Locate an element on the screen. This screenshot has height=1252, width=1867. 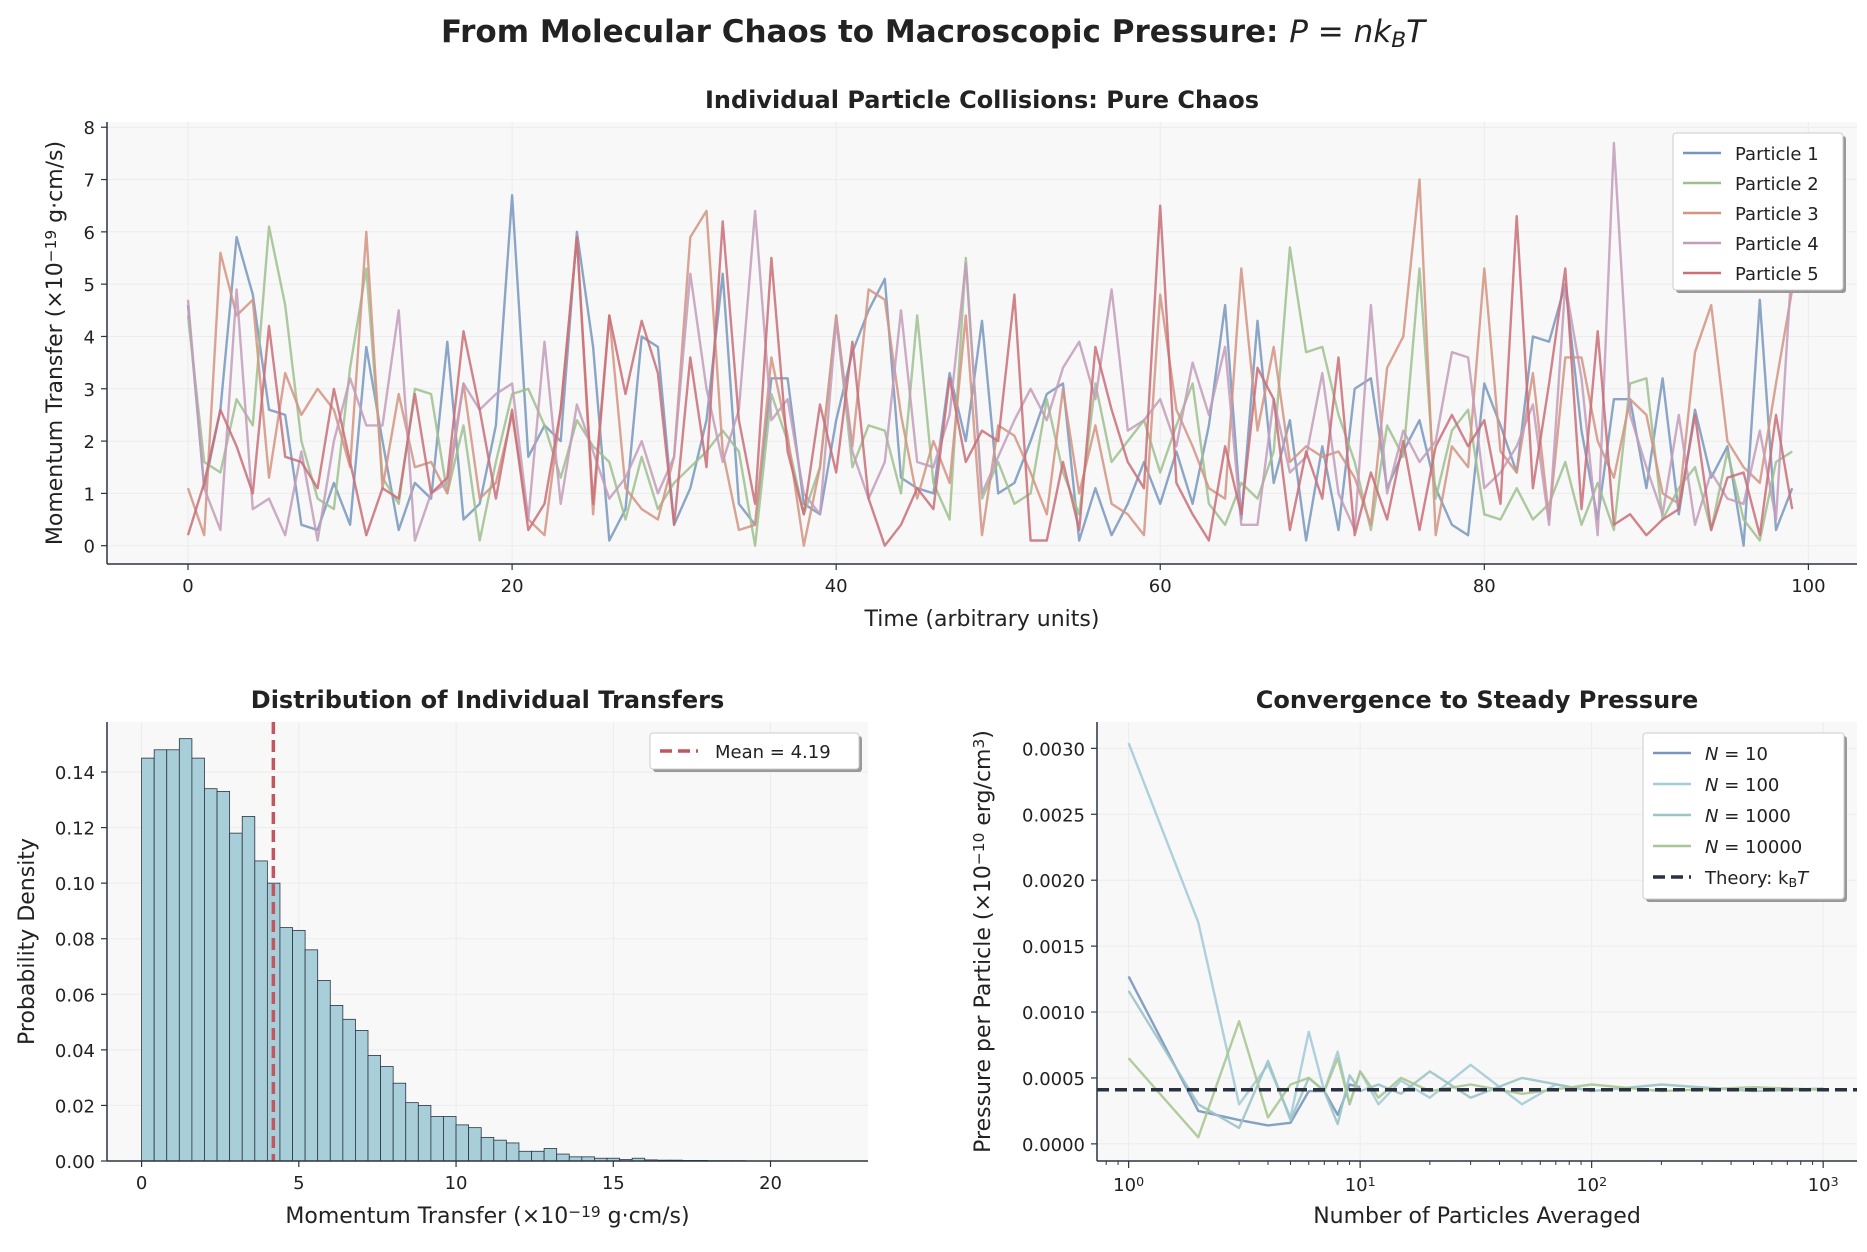
collisions-y-tick-label: 5 is located at coordinates (89, 285).